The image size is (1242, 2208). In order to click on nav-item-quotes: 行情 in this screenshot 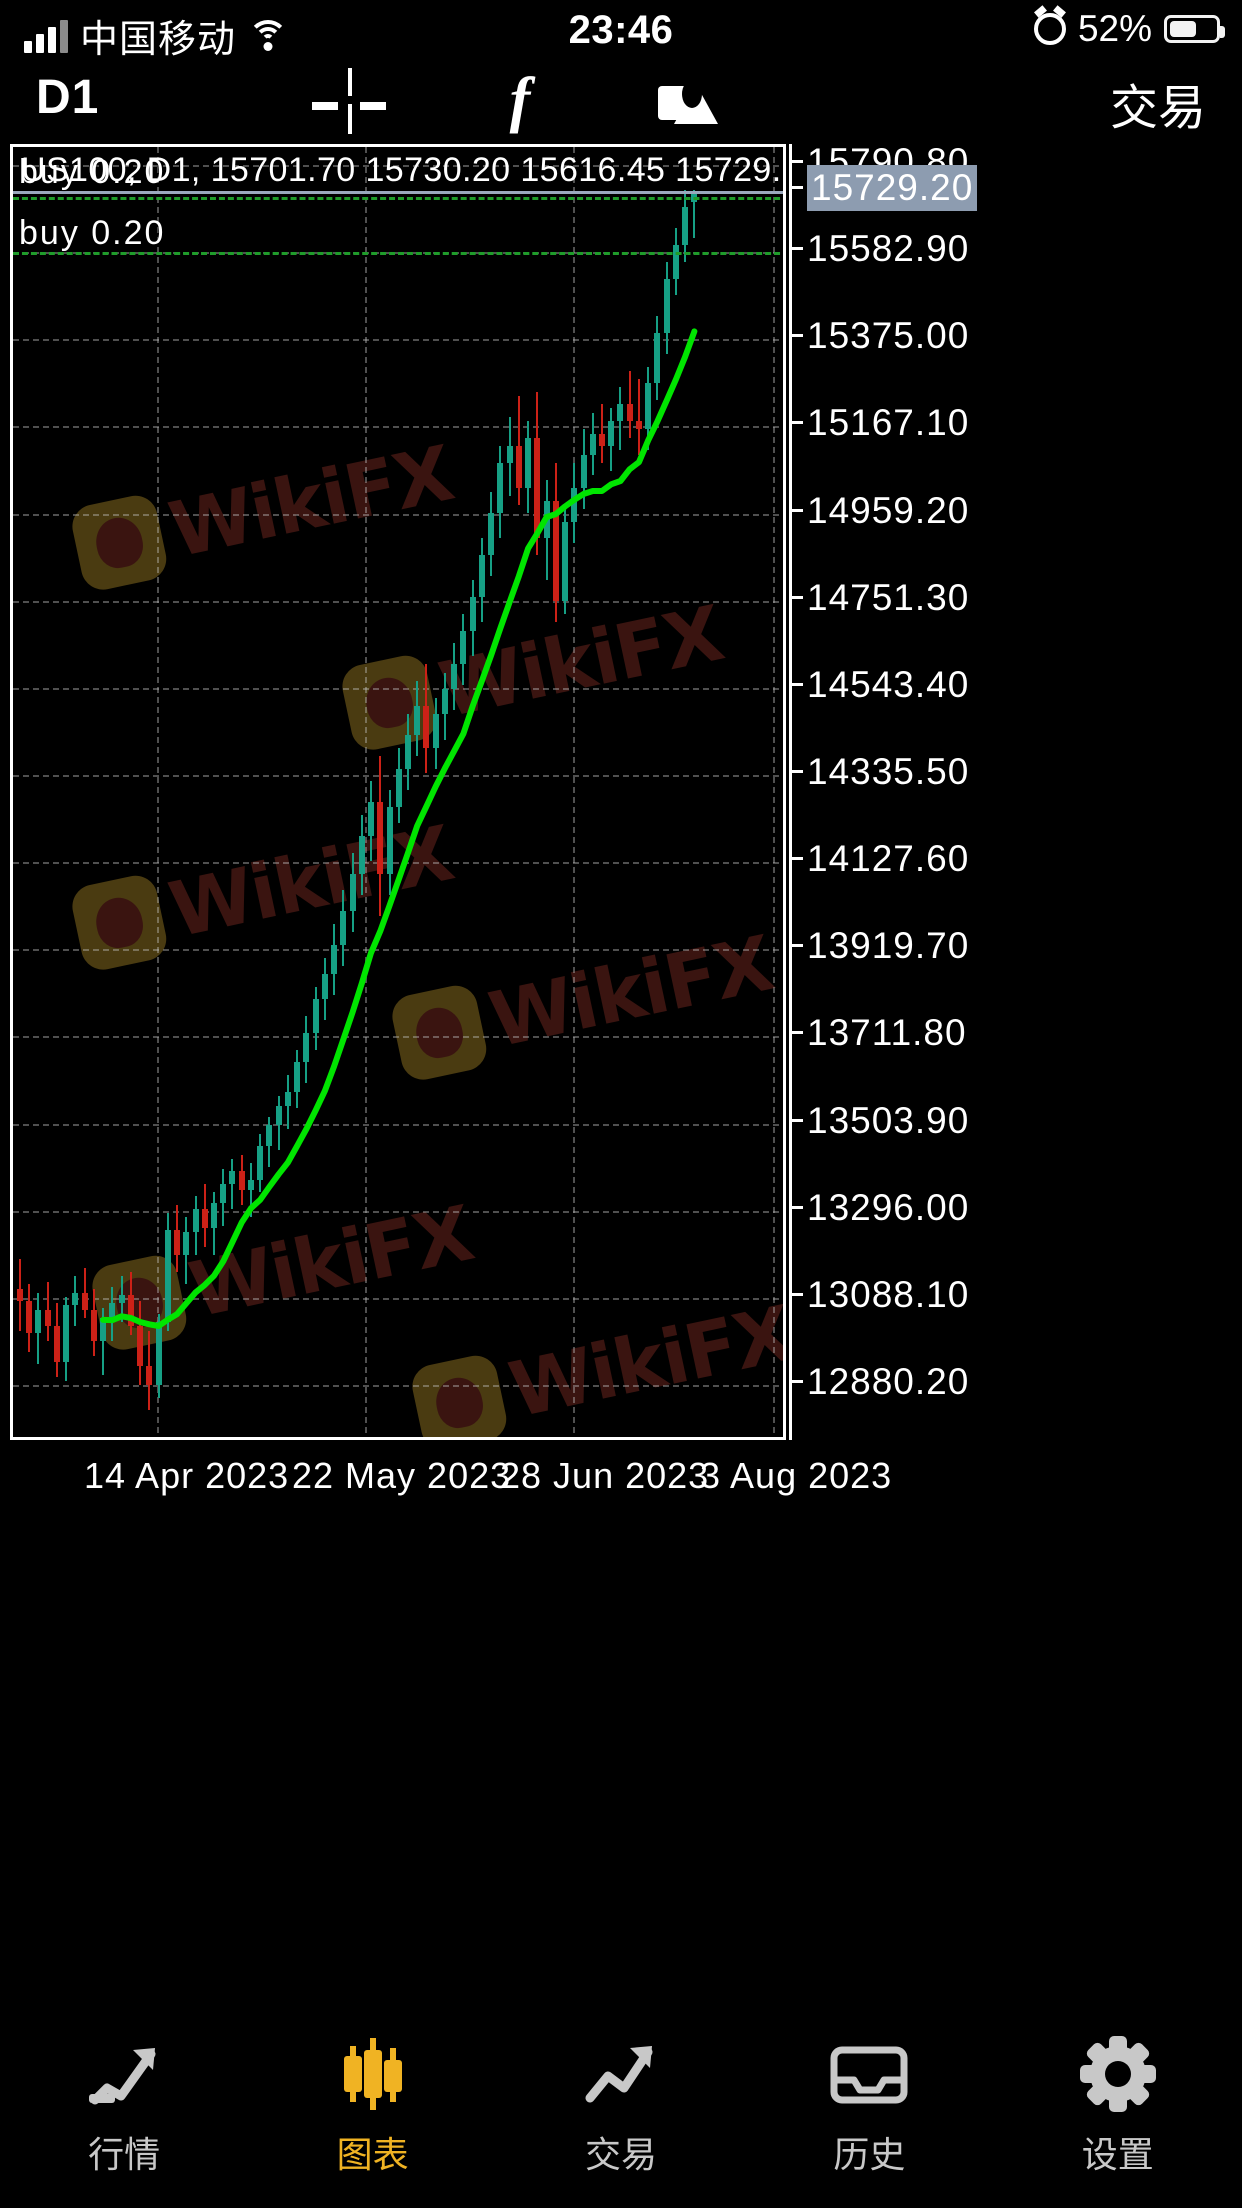, I will do `click(124, 2105)`.